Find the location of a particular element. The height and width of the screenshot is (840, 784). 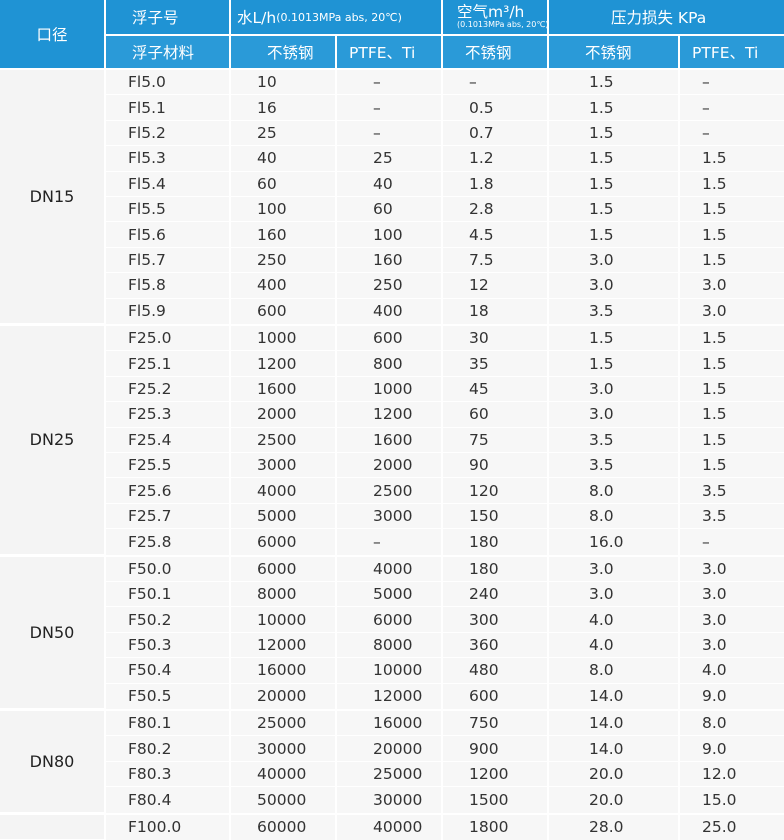

table-cell: Fl5.3 is located at coordinates (167, 159).